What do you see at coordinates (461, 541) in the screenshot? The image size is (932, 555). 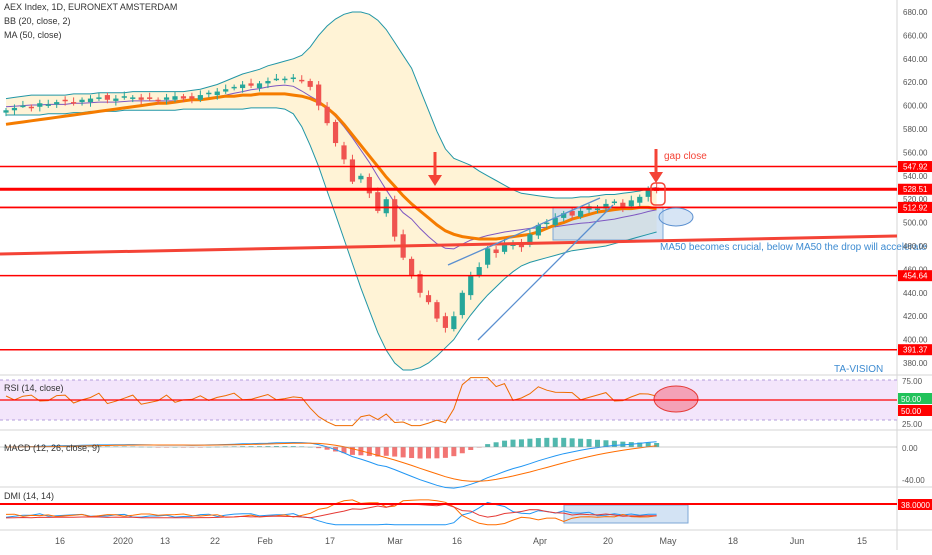 I see `date-axis: 16 2020 13 22 Feb 17 Mar 16 Apr 20 May 18 Jun 15` at bounding box center [461, 541].